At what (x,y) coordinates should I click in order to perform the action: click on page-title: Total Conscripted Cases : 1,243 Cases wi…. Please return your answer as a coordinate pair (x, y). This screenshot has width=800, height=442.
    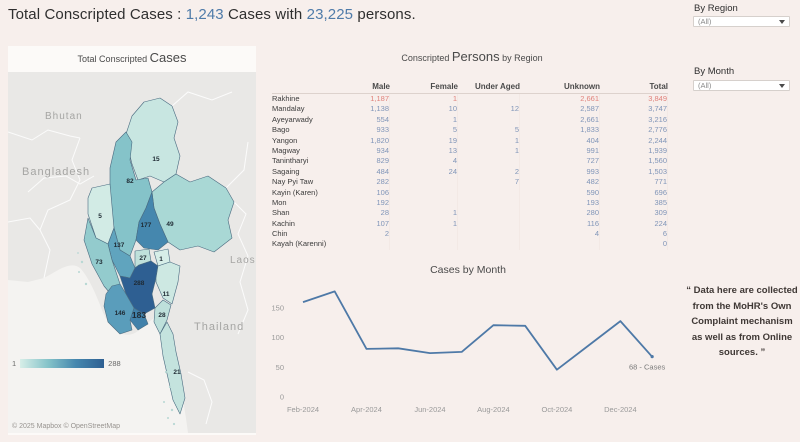
    Looking at the image, I should click on (212, 14).